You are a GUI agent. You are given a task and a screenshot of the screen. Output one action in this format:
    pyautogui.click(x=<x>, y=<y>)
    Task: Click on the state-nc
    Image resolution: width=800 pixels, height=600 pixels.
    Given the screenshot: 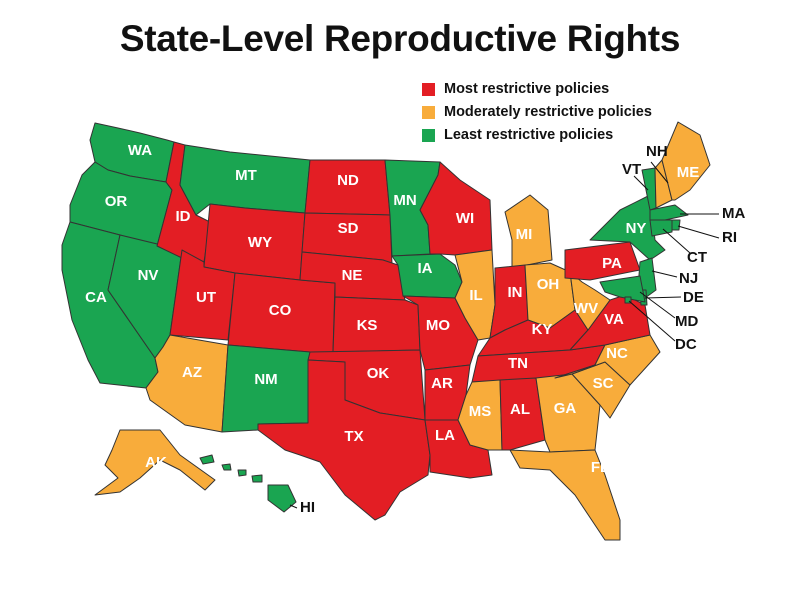 What is the action you would take?
    pyautogui.click(x=607, y=360)
    